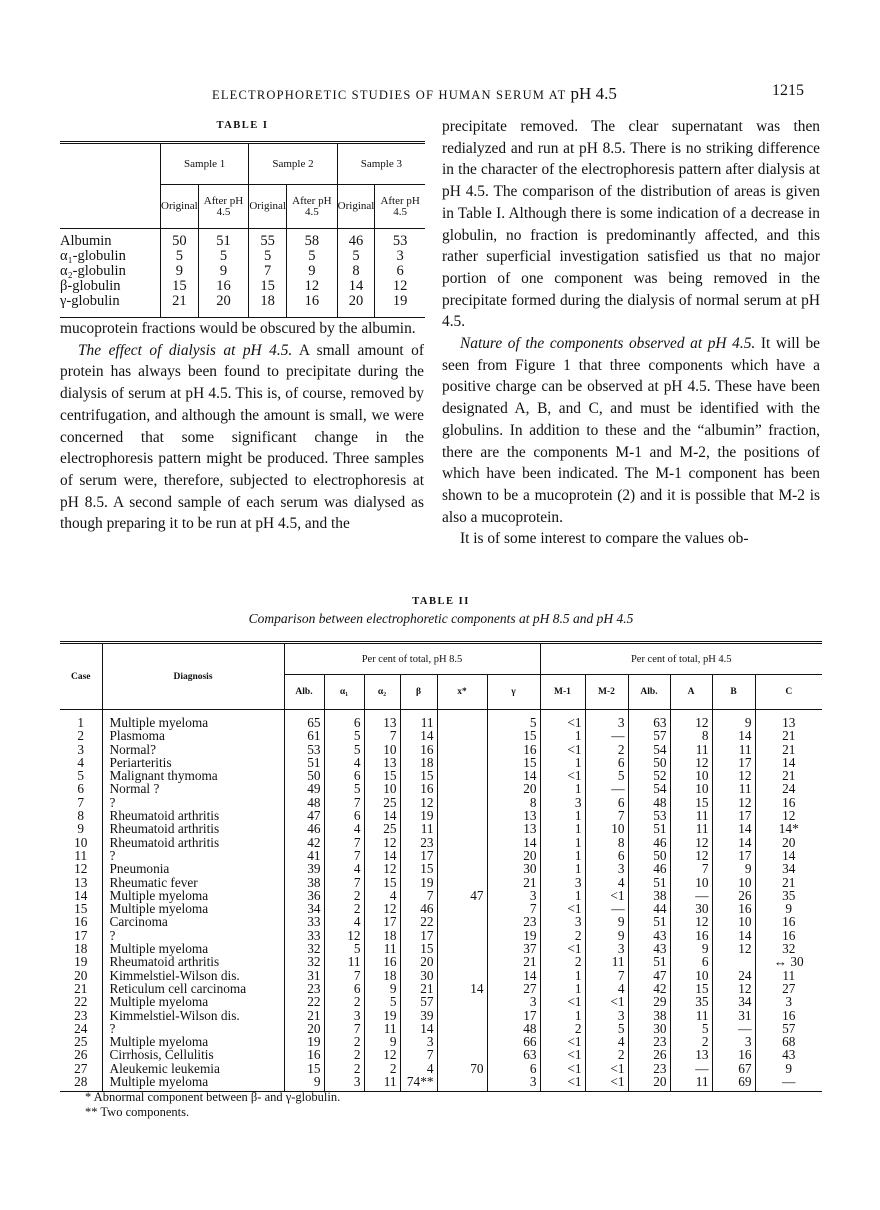  I want to click on table-2-cell: 37, so click(513, 948).